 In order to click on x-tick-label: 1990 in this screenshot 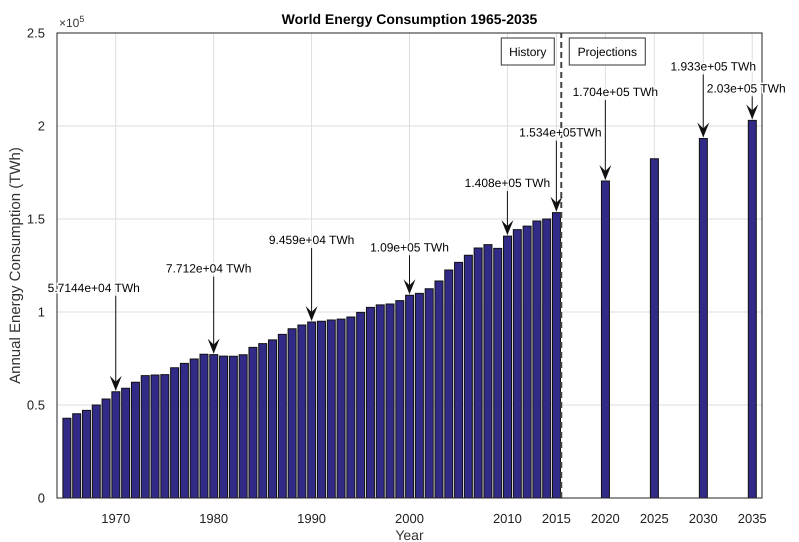, I will do `click(311, 518)`.